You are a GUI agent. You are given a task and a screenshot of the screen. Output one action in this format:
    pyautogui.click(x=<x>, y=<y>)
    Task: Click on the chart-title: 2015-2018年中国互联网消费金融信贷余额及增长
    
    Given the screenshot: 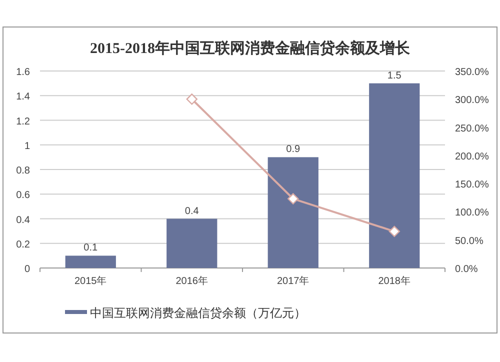 What is the action you would take?
    pyautogui.click(x=250, y=48)
    